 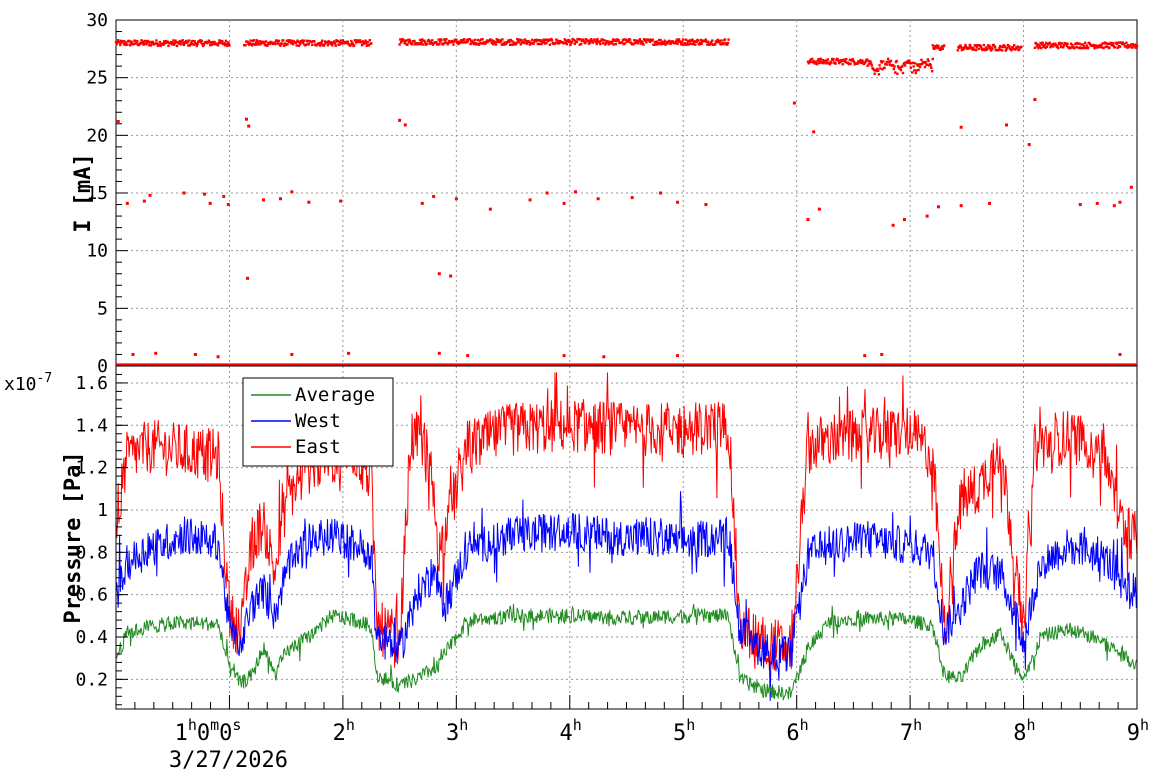 I want to click on pressure-y-tick-label: 0.8, so click(x=91, y=552).